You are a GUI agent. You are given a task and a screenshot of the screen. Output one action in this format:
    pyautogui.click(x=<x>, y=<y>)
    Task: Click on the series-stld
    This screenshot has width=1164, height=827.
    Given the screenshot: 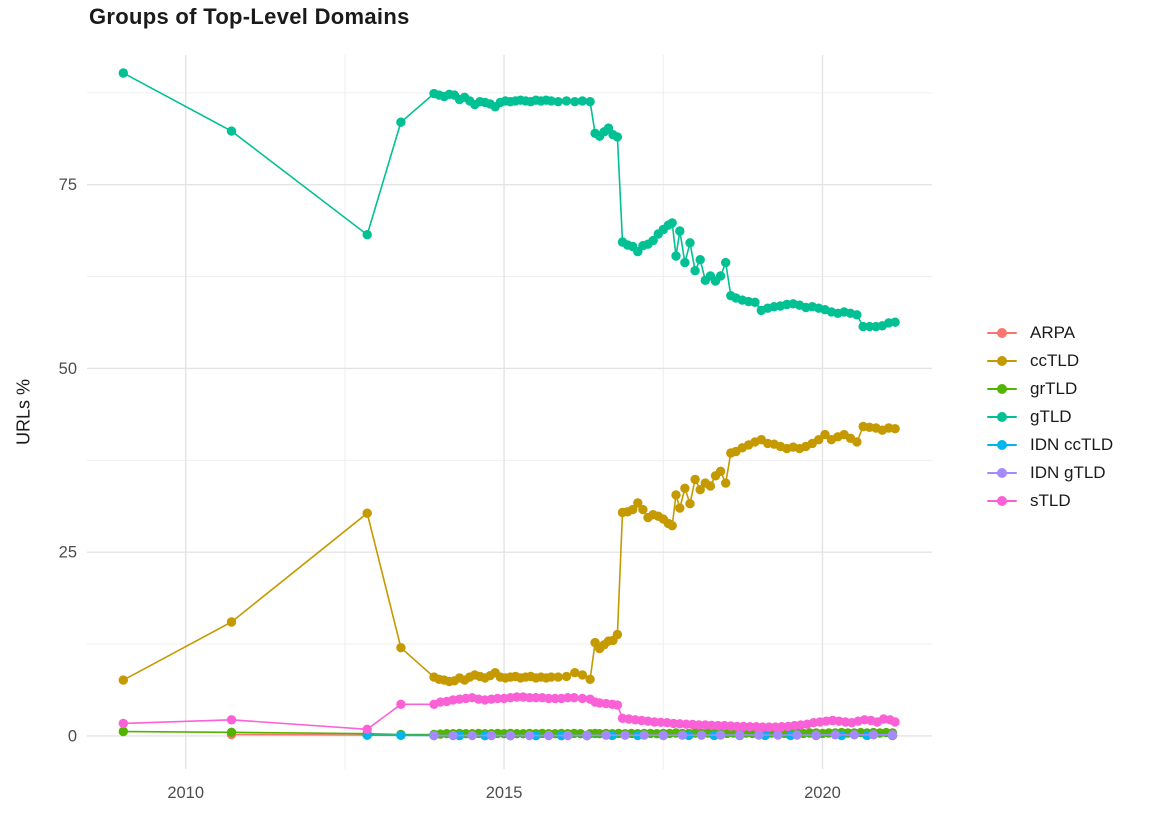 What is the action you would take?
    pyautogui.click(x=509, y=713)
    